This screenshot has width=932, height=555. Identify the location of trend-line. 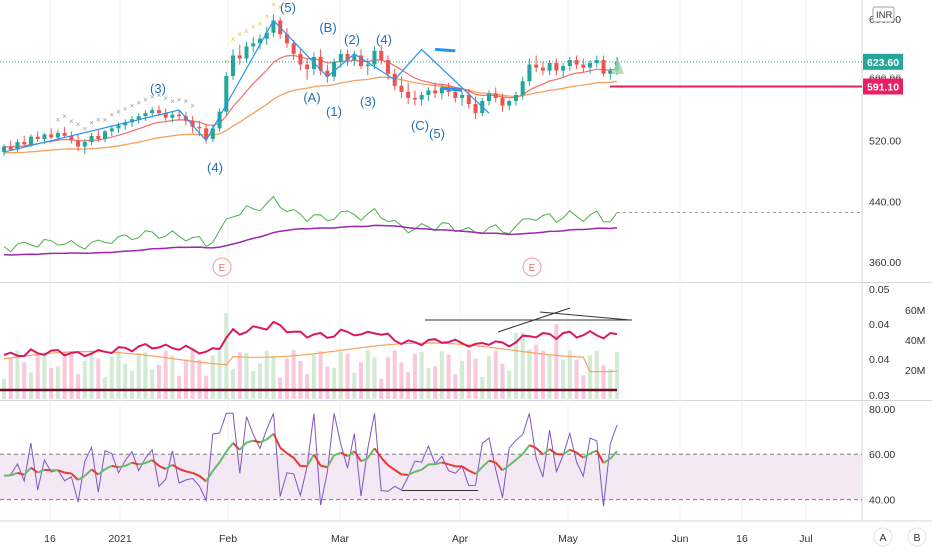
(585, 316).